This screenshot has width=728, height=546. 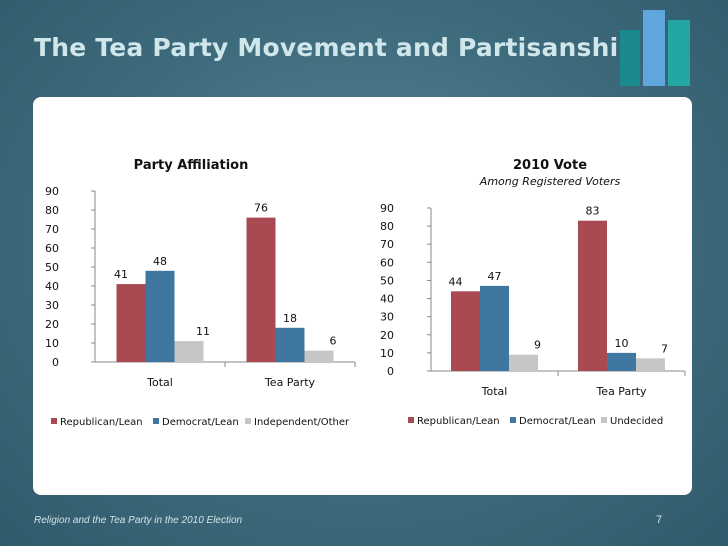 I want to click on data-label-republican-lean-tea-party: 76, so click(x=261, y=208).